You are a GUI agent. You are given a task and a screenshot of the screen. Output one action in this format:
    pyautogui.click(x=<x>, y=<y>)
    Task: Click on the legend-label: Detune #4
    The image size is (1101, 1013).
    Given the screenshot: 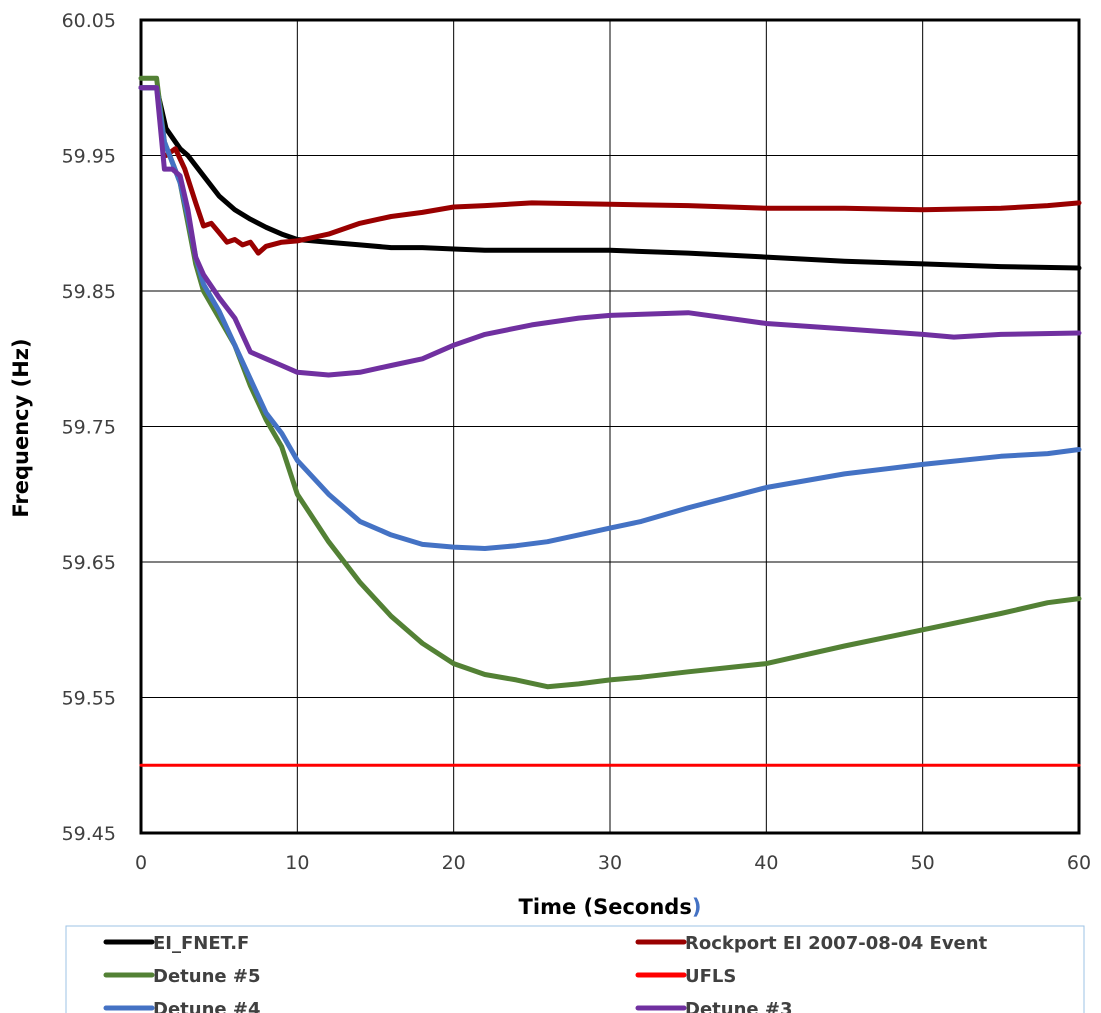 What is the action you would take?
    pyautogui.click(x=206, y=1006)
    